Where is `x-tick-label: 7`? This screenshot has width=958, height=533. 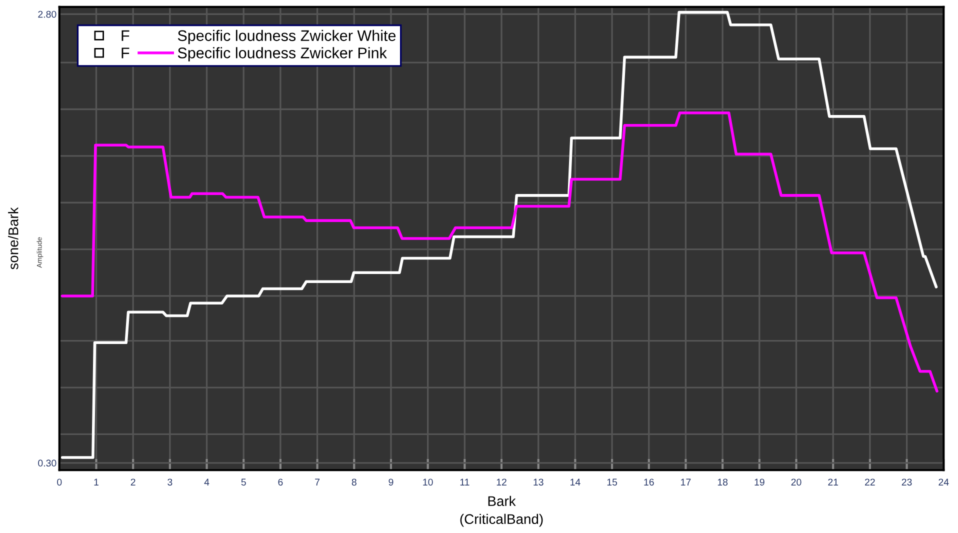 x-tick-label: 7 is located at coordinates (317, 482).